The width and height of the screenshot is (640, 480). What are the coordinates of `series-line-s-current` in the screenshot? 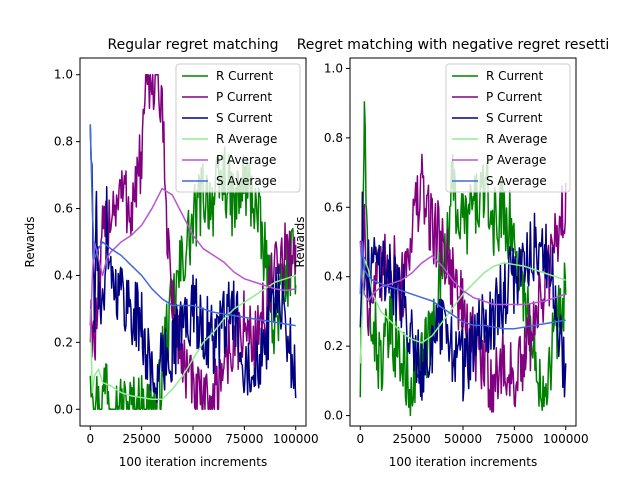 It's located at (463, 296).